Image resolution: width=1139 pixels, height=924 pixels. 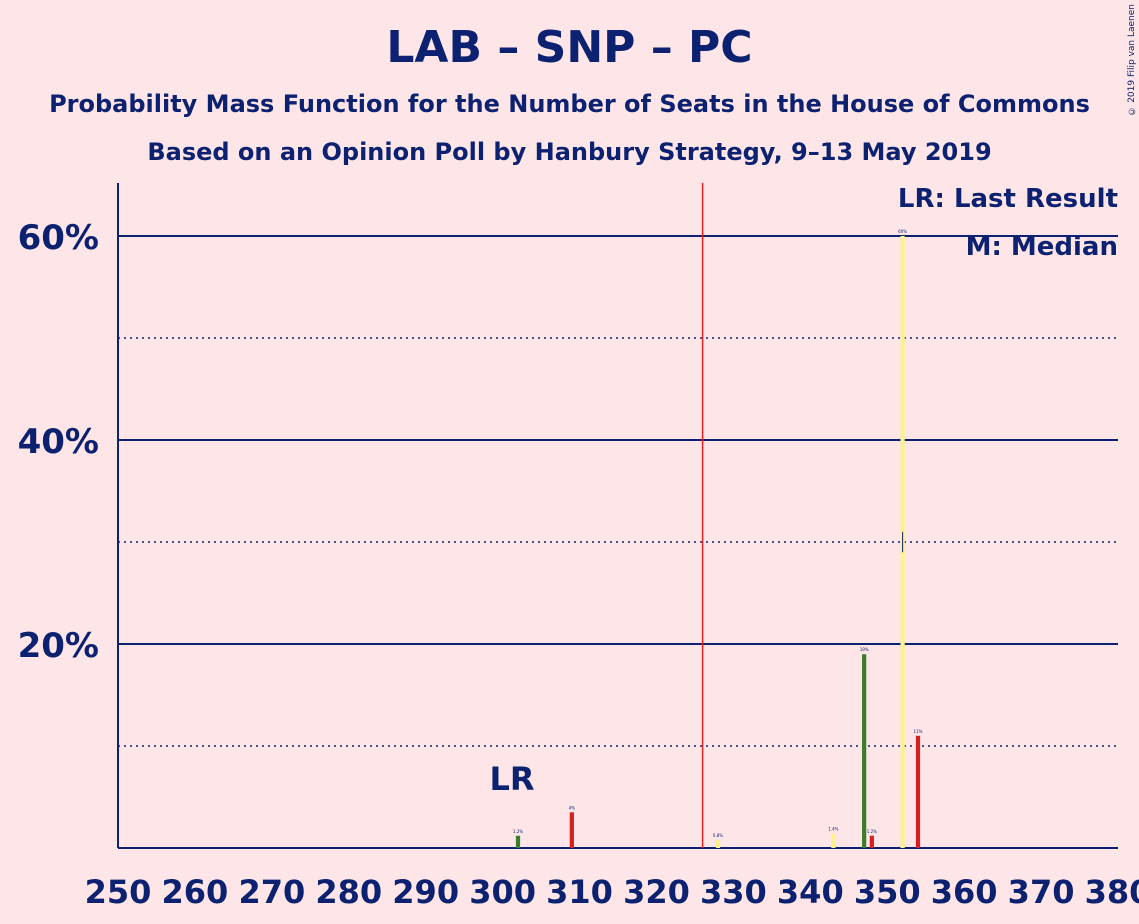 I want to click on last-result-label: LR, so click(x=511, y=779).